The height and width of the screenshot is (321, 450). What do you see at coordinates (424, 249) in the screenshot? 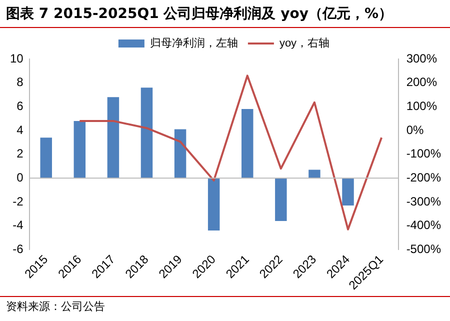
I see `y2-tick-label: -500%` at bounding box center [424, 249].